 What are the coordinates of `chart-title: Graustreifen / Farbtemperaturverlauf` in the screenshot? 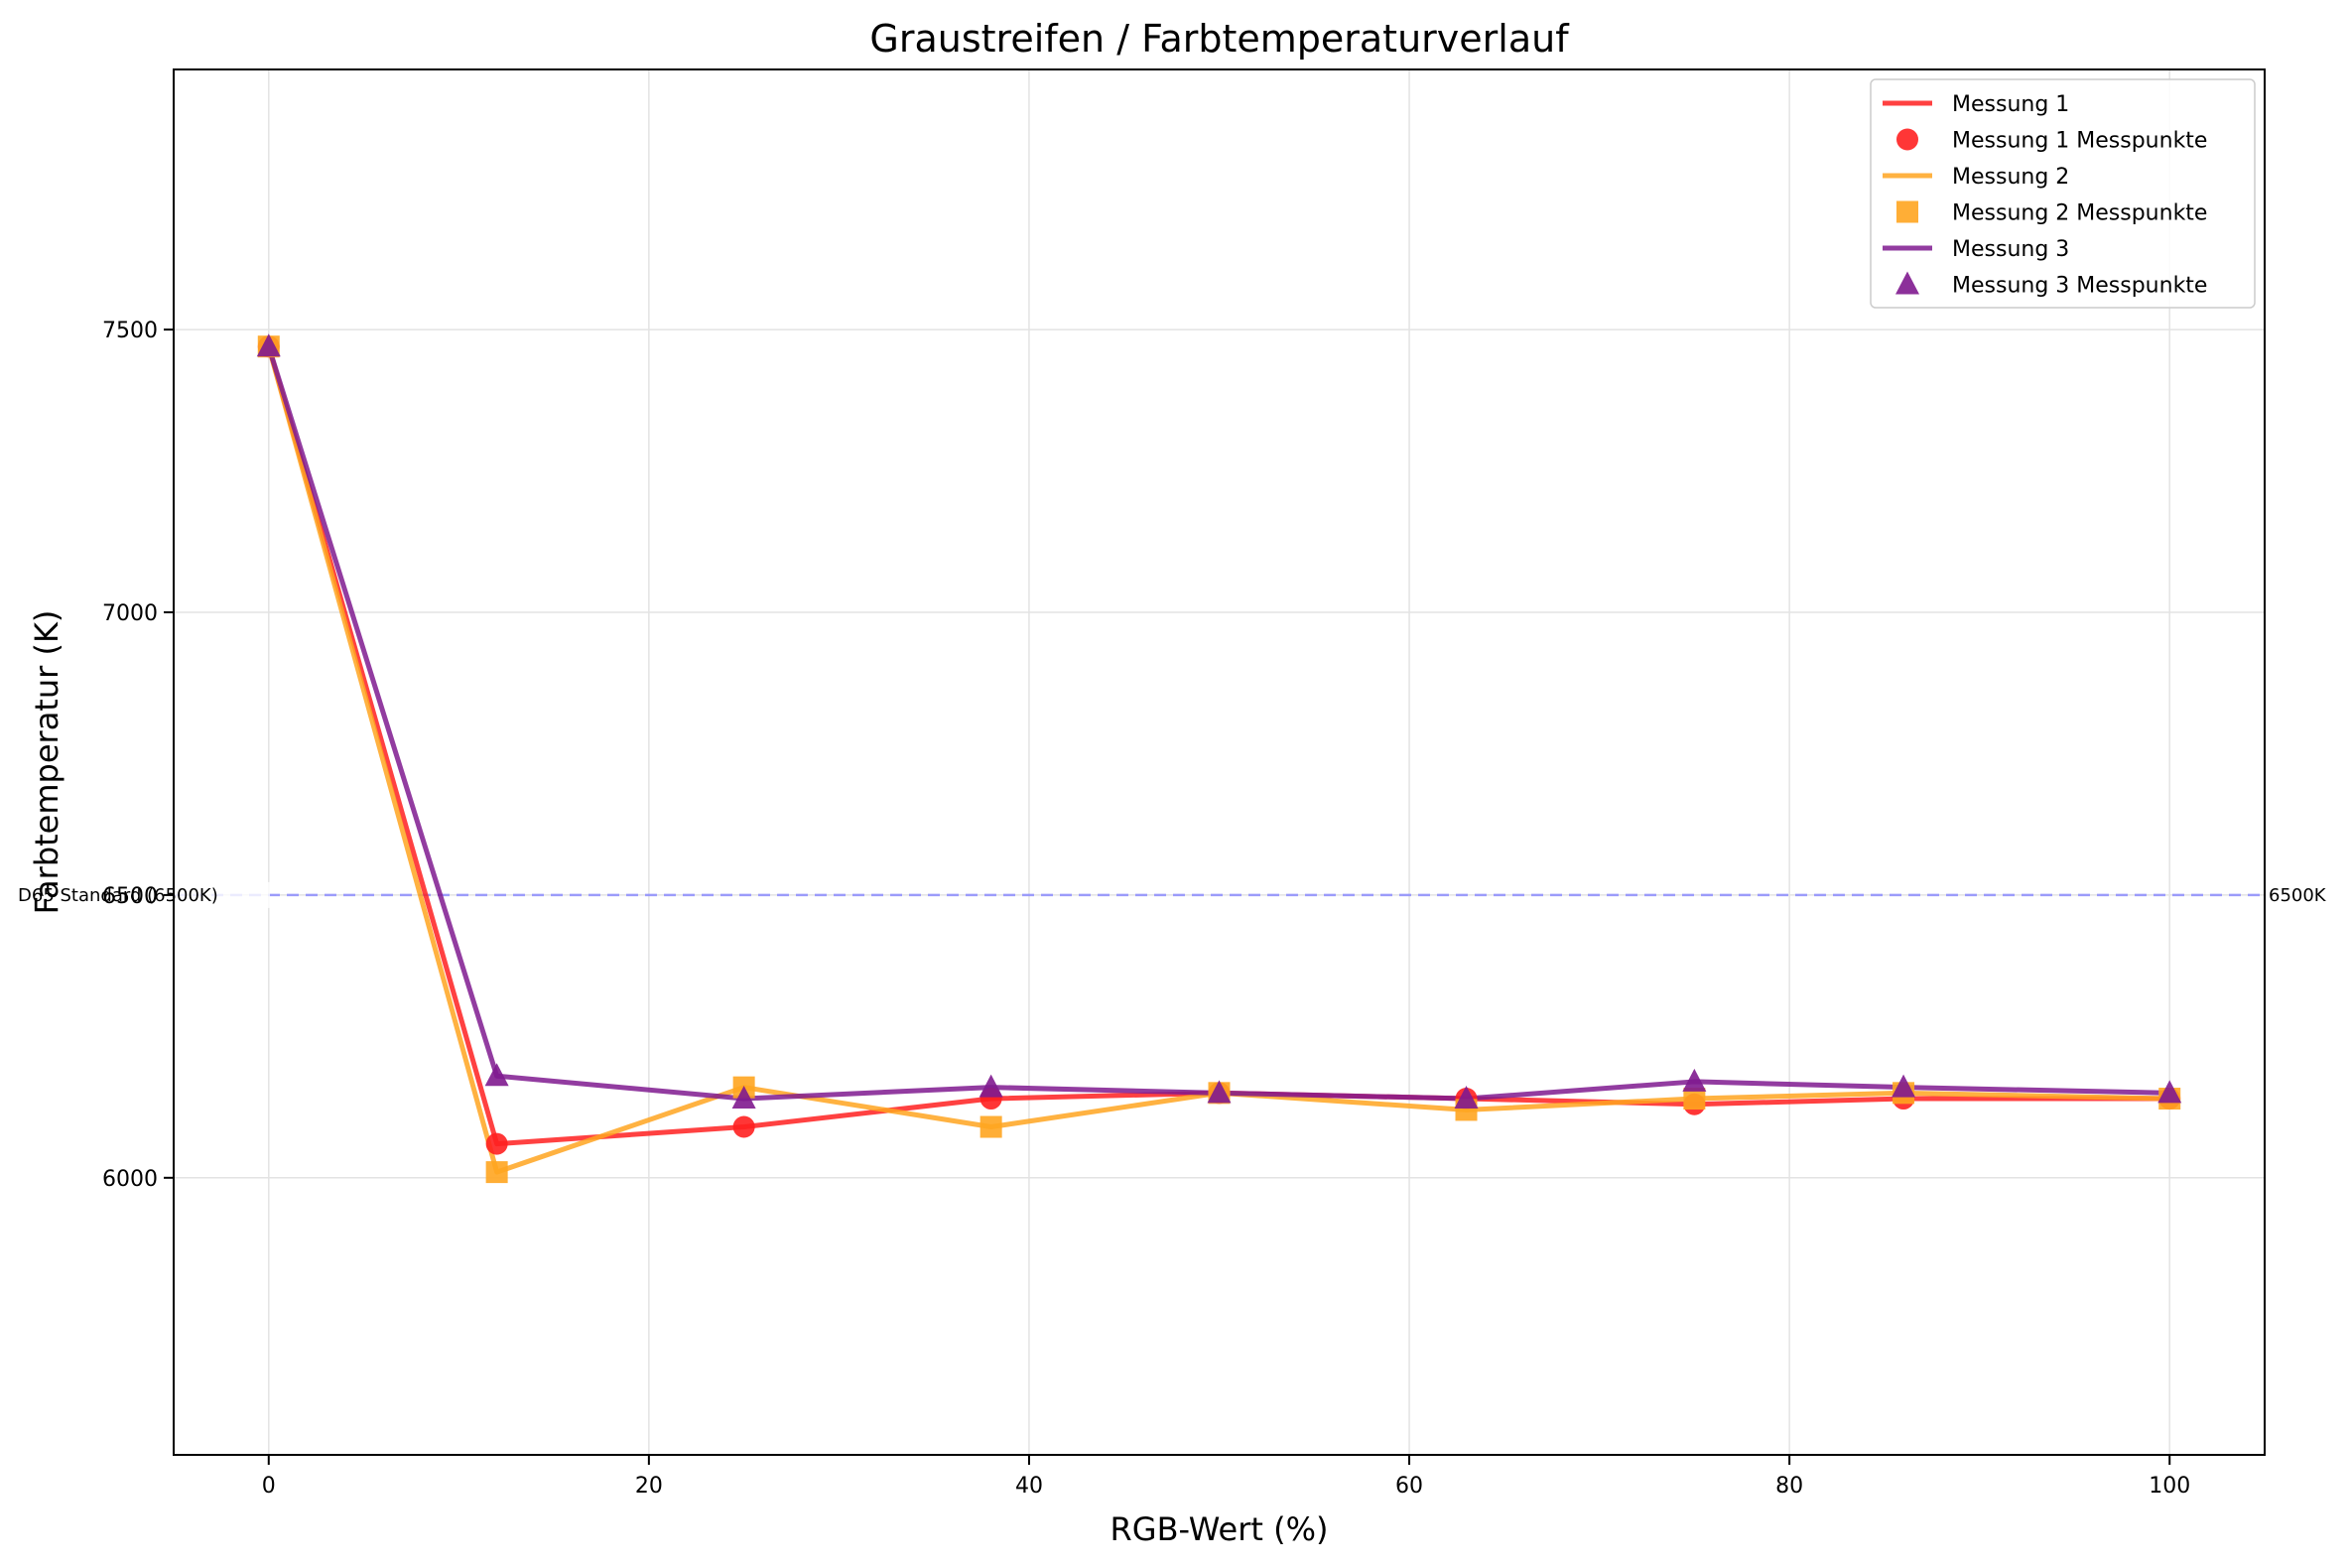 It's located at (1220, 39).